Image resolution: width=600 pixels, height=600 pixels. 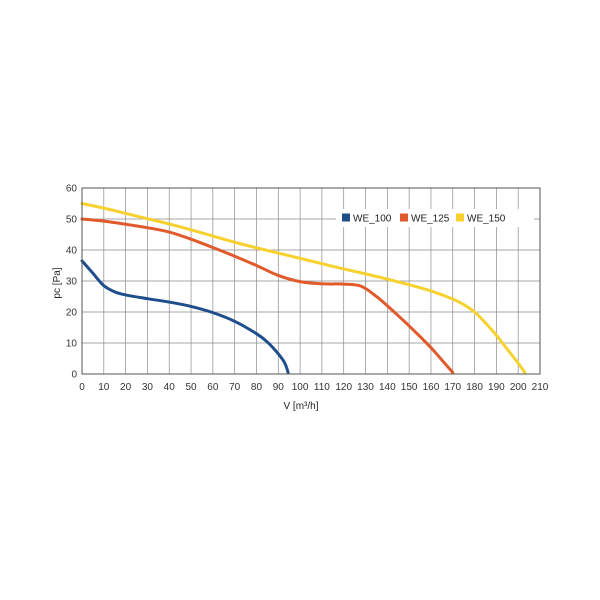 I want to click on x-tick-label: 210, so click(x=540, y=387).